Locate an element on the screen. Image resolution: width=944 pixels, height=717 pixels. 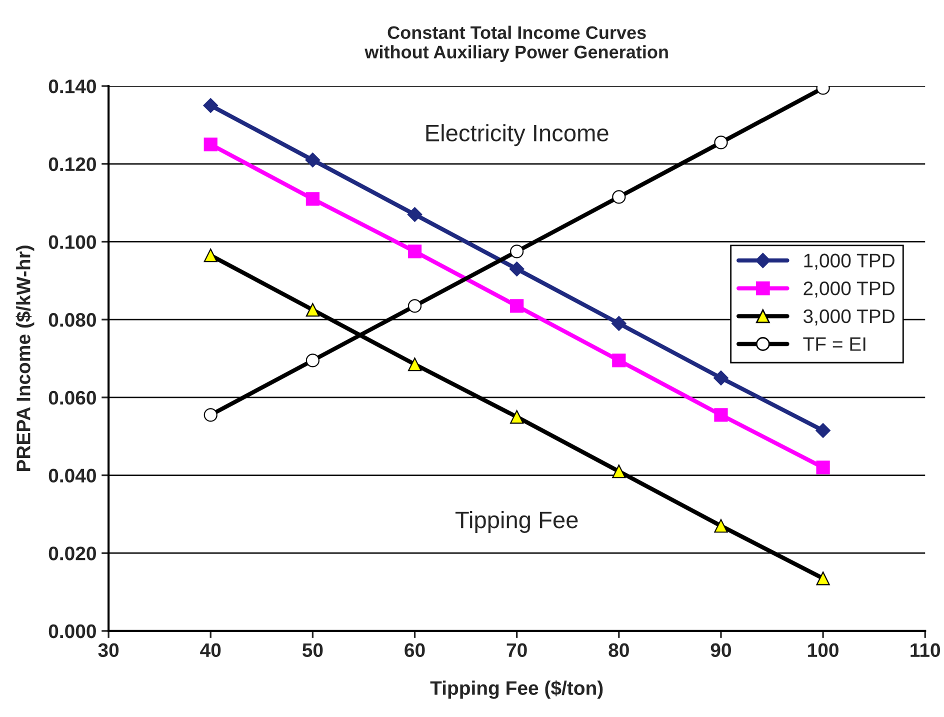
y-tick-label: 0.140 is located at coordinates (72, 87).